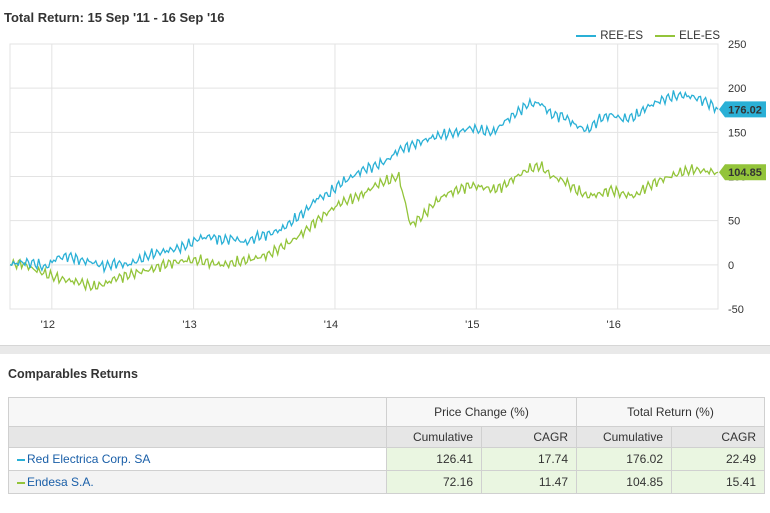 The width and height of the screenshot is (770, 513). I want to click on y-tick-label: 150, so click(737, 133).